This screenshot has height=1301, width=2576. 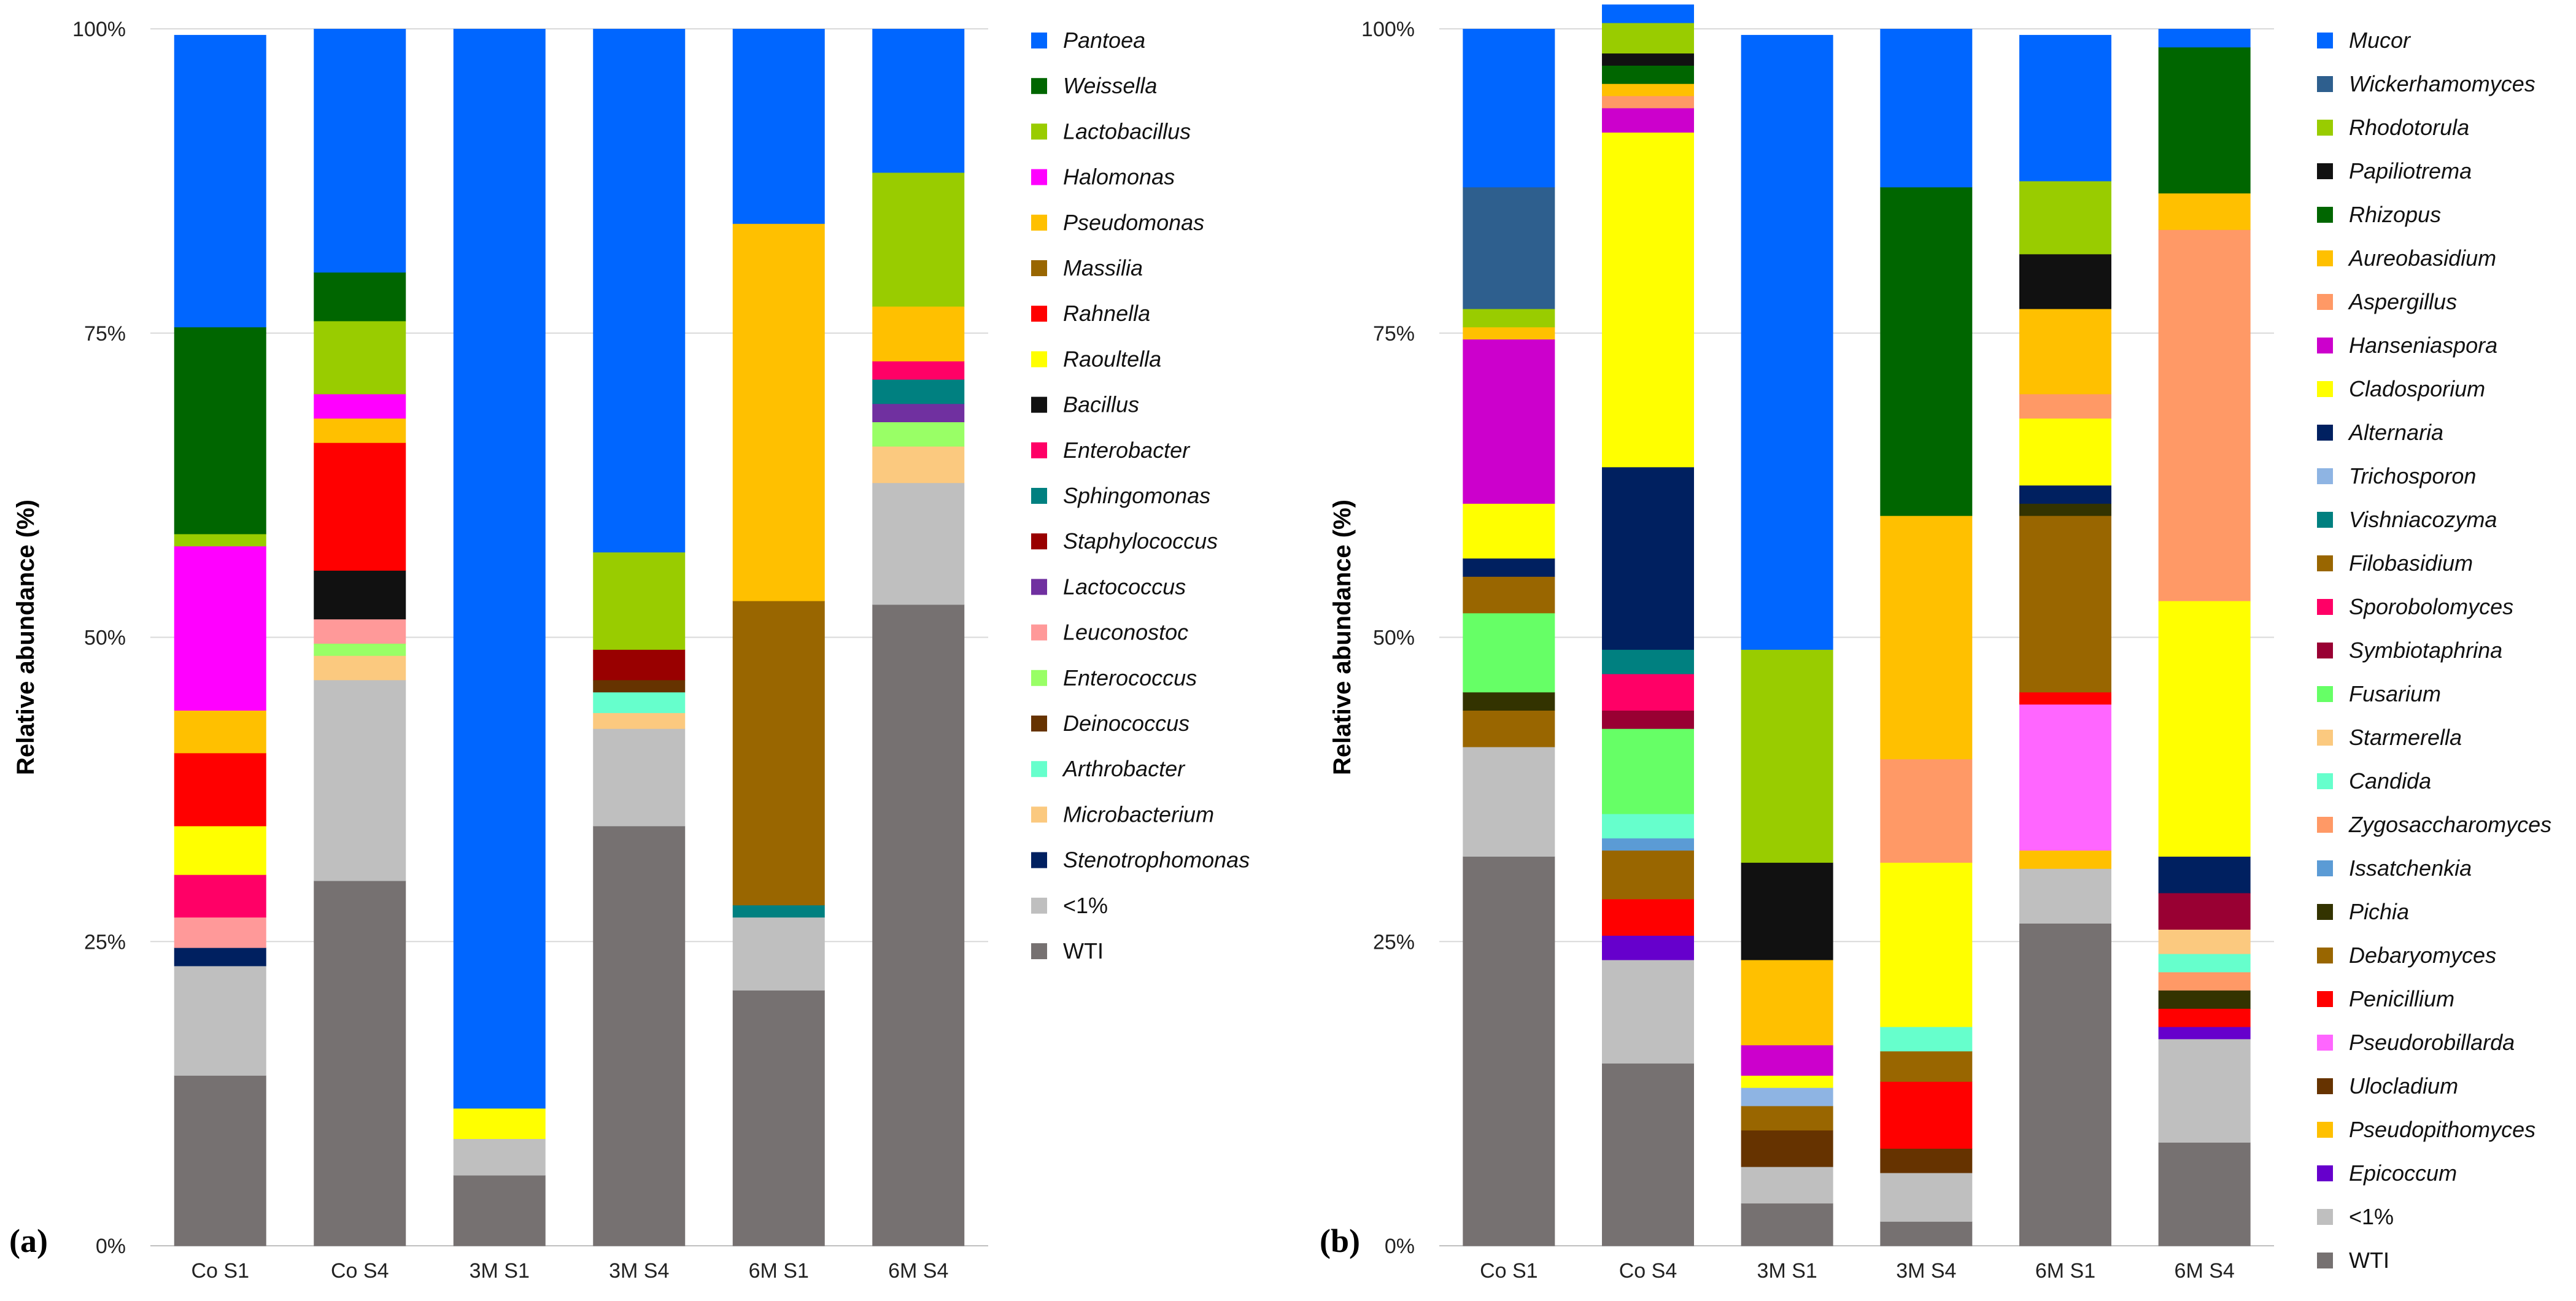 I want to click on x-category-label: 3M S1, so click(x=500, y=1271).